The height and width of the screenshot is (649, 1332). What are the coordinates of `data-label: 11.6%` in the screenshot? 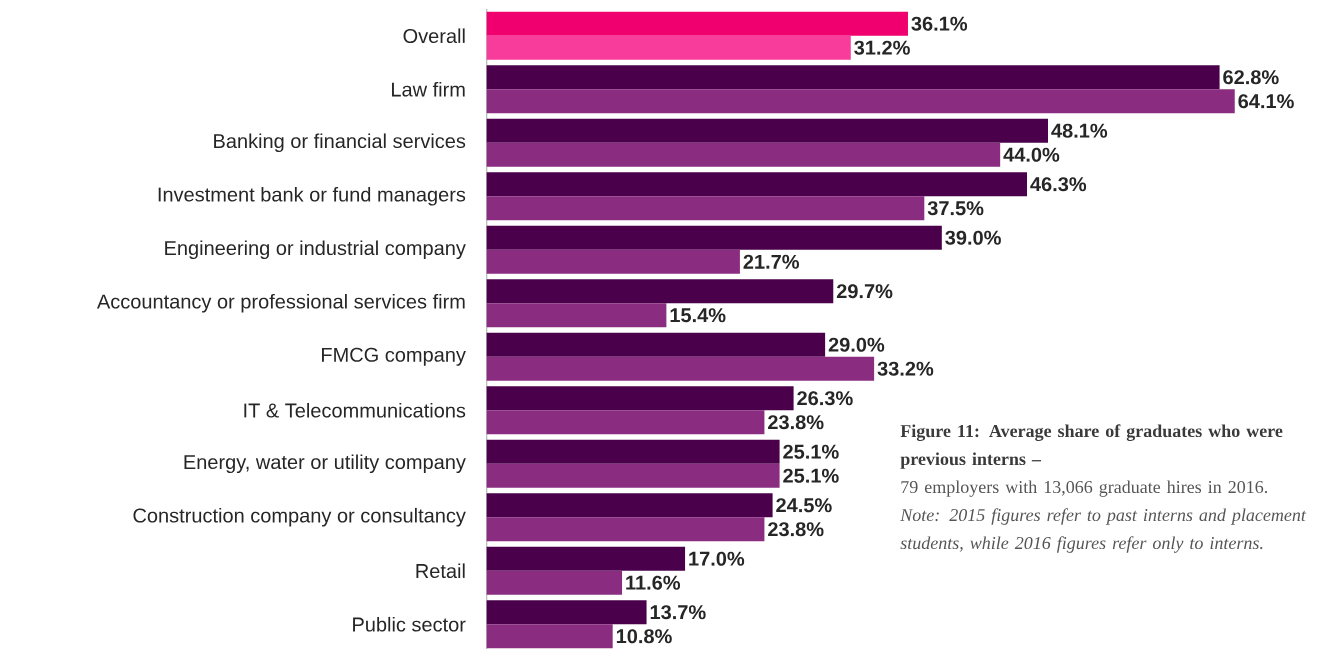 It's located at (653, 582).